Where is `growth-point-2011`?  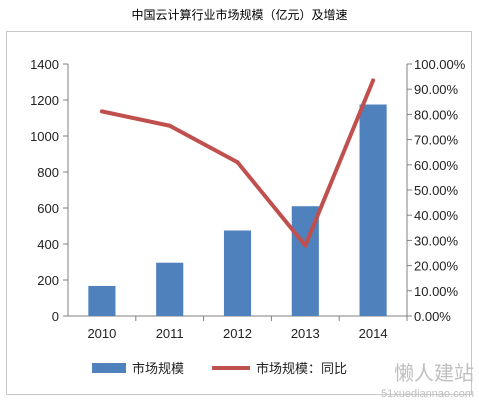 growth-point-2011 is located at coordinates (169, 125).